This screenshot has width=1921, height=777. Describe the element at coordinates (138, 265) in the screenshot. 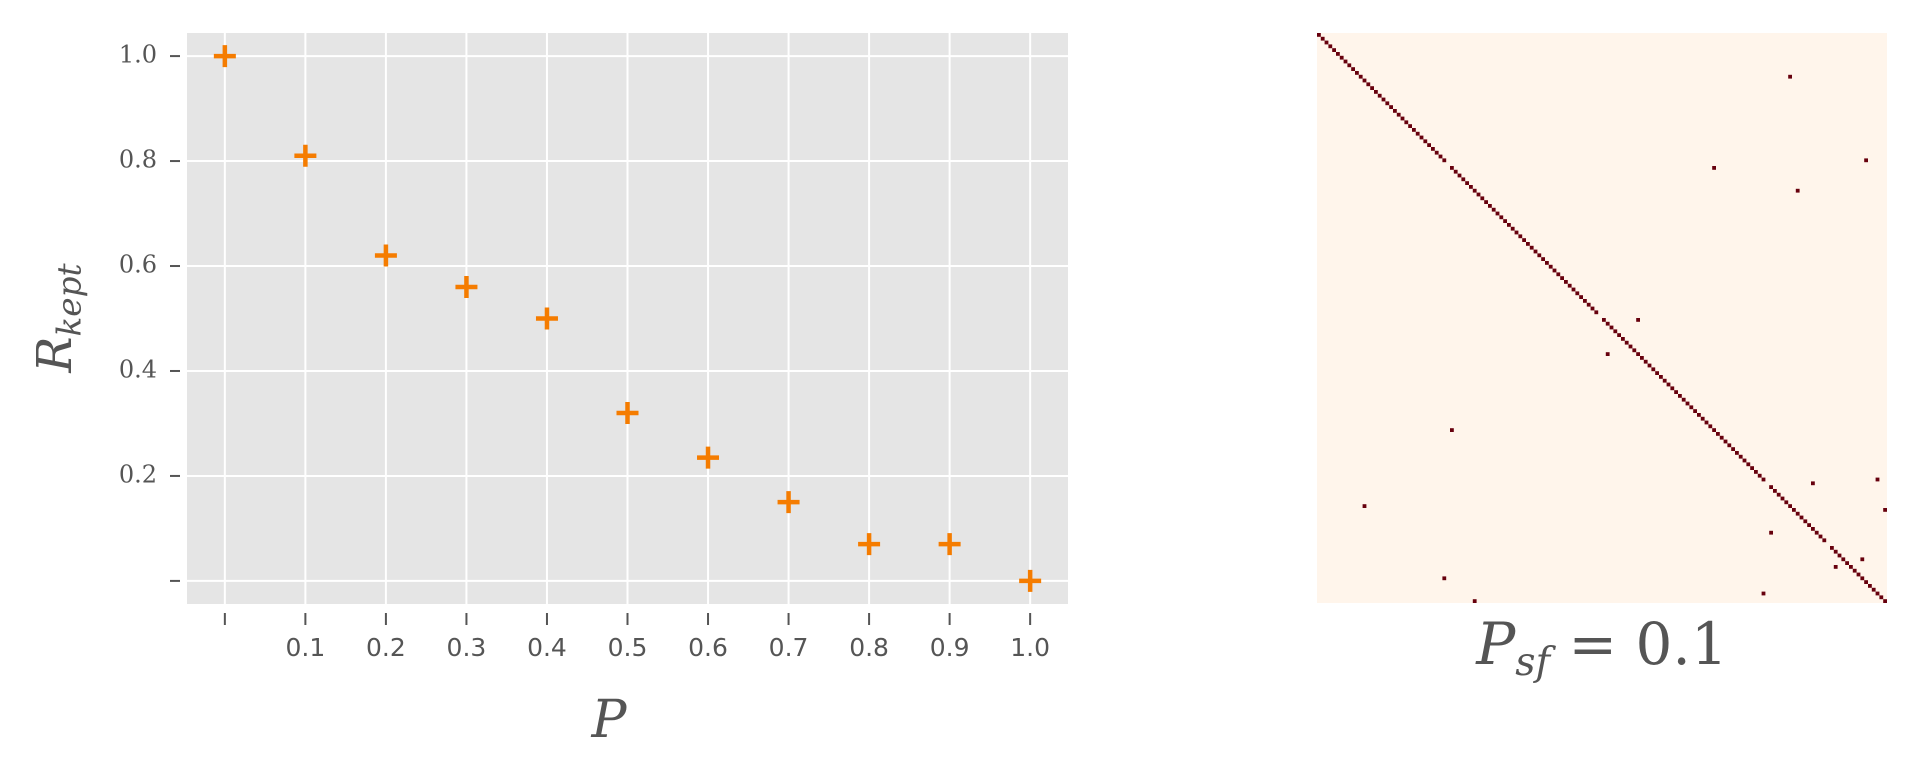

I see `y-tick-label: 0.6` at that location.